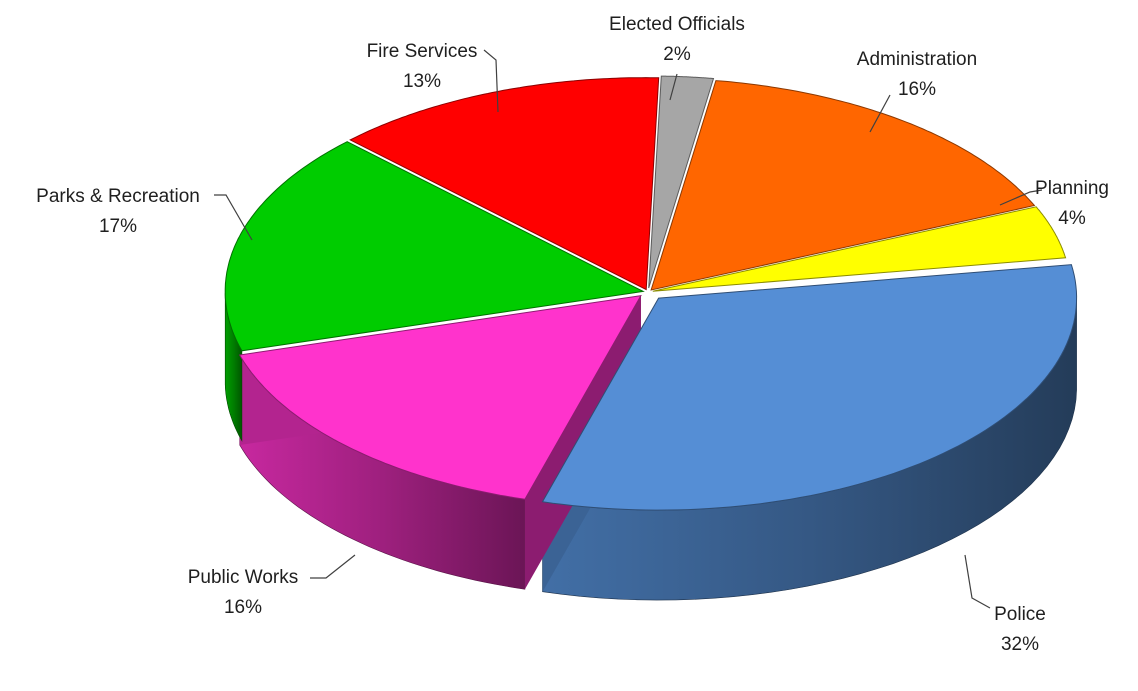  I want to click on leader-line-administration, so click(880, 113).